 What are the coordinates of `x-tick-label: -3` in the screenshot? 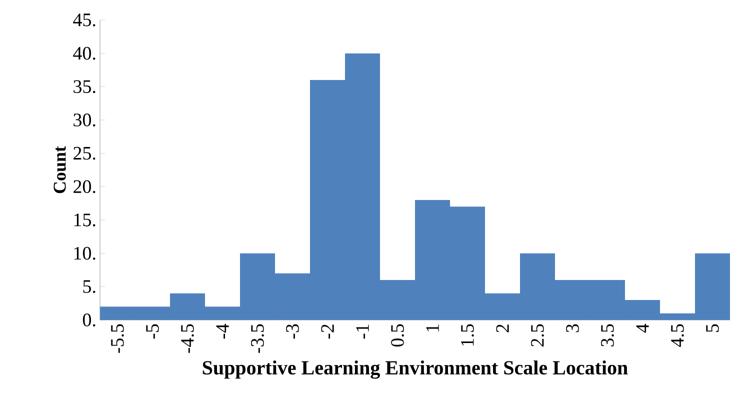 It's located at (292, 331).